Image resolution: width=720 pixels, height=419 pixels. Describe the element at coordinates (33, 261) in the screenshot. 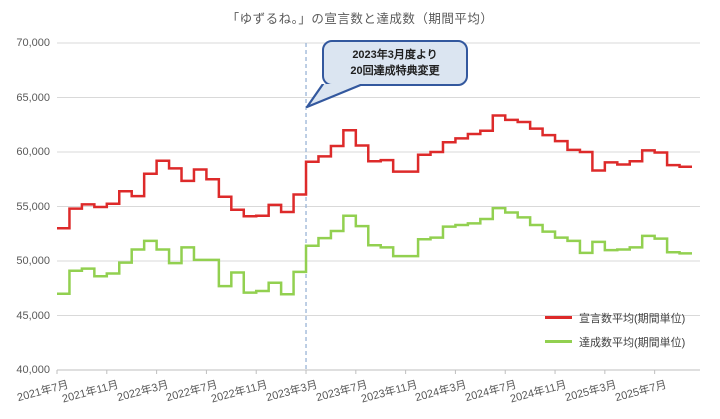

I see `y-axis-tick-label: 50,000` at that location.